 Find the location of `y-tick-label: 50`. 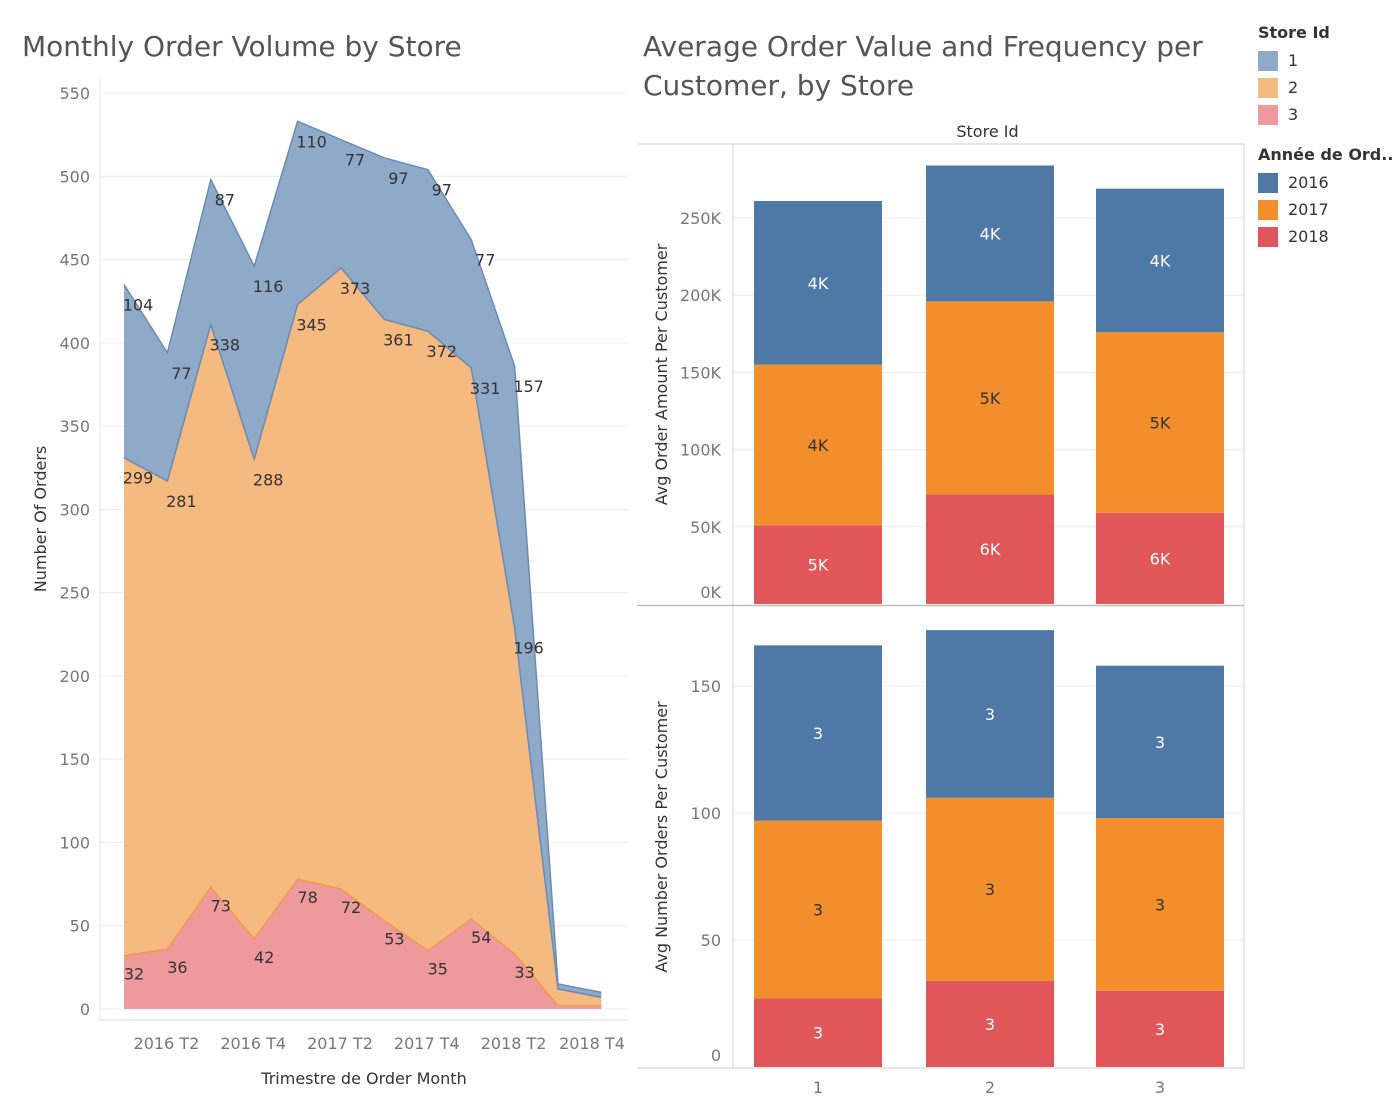

y-tick-label: 50 is located at coordinates (711, 940).